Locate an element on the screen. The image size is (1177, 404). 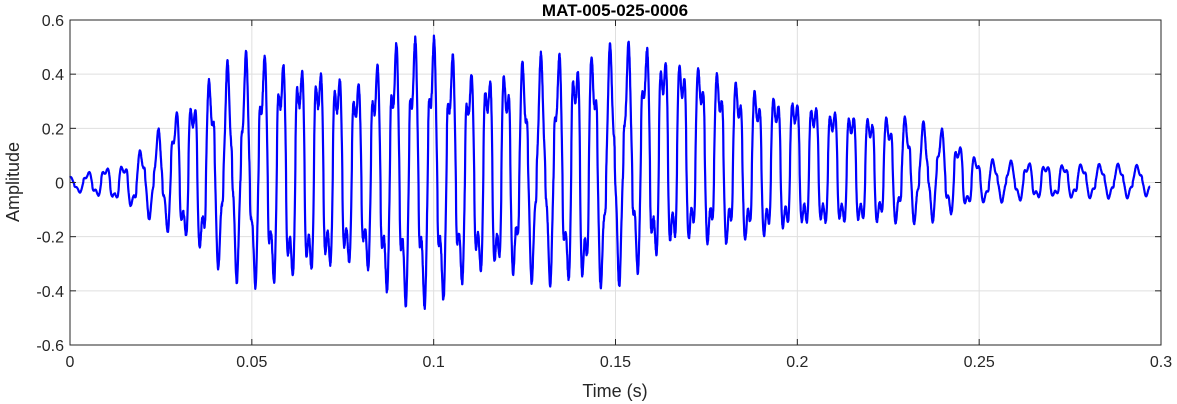
y-tick-label: 0.2 is located at coordinates (53, 129).